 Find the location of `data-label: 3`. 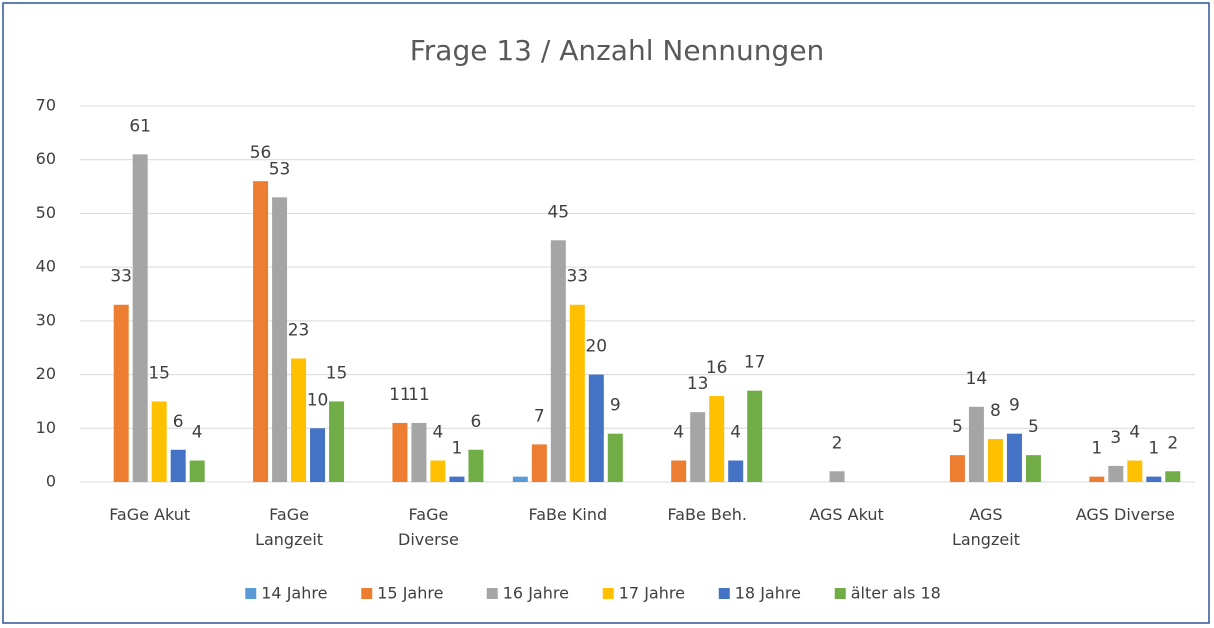

data-label: 3 is located at coordinates (1115, 438).